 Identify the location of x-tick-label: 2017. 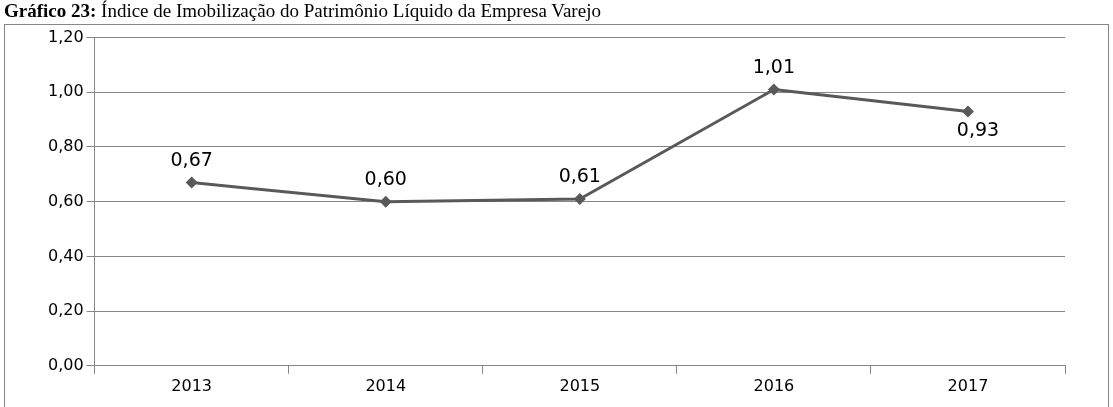
(968, 385).